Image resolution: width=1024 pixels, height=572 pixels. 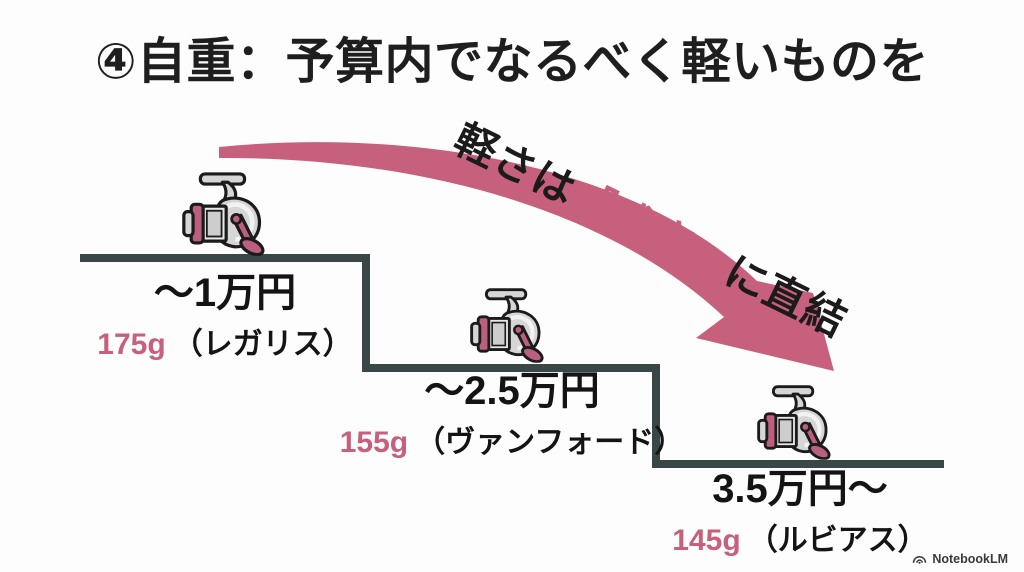 What do you see at coordinates (225, 293) in the screenshot?
I see `step-1-price: ～1万円` at bounding box center [225, 293].